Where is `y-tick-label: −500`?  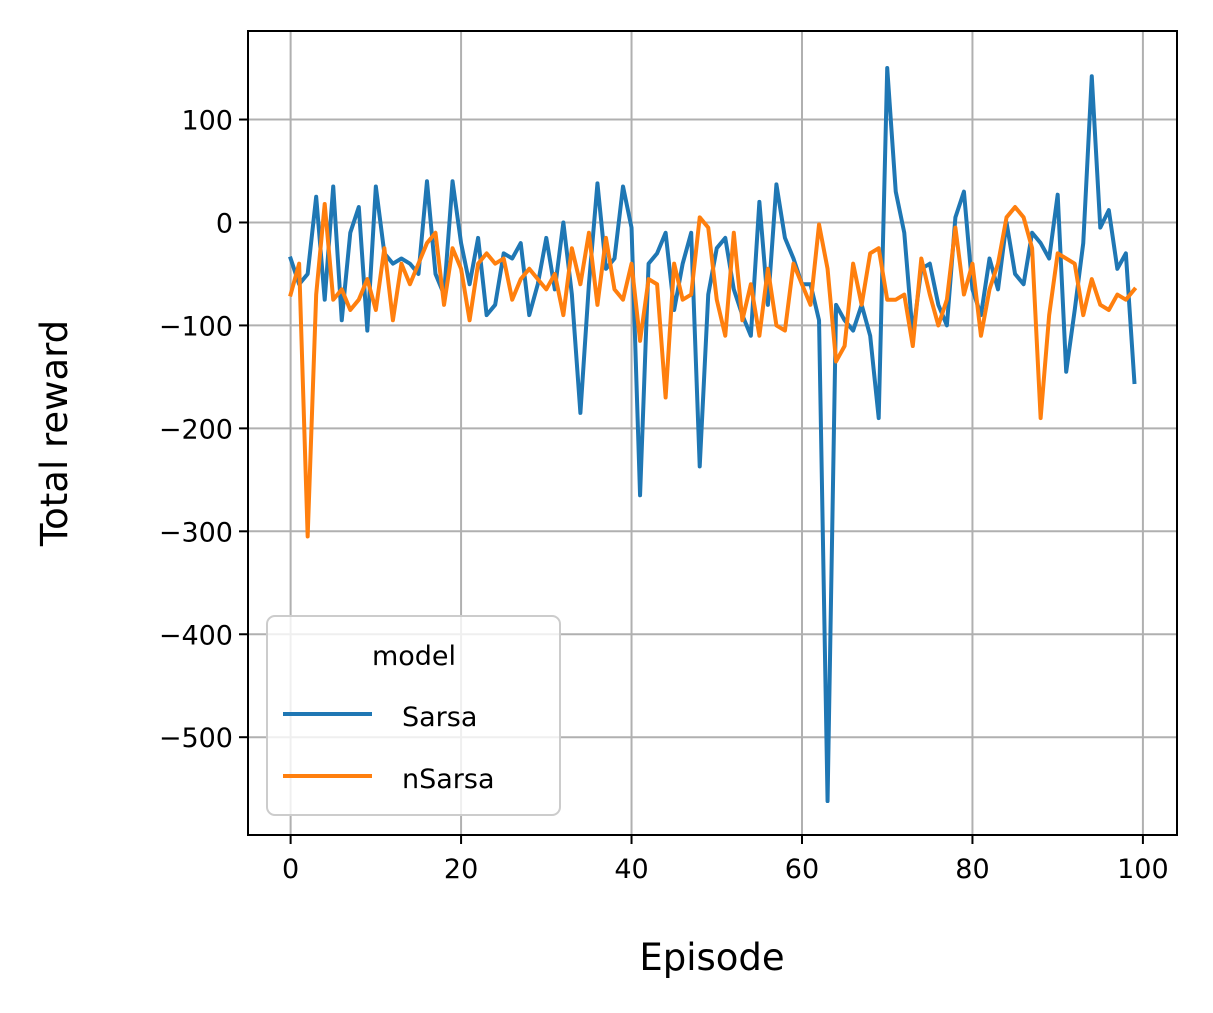 y-tick-label: −500 is located at coordinates (196, 738).